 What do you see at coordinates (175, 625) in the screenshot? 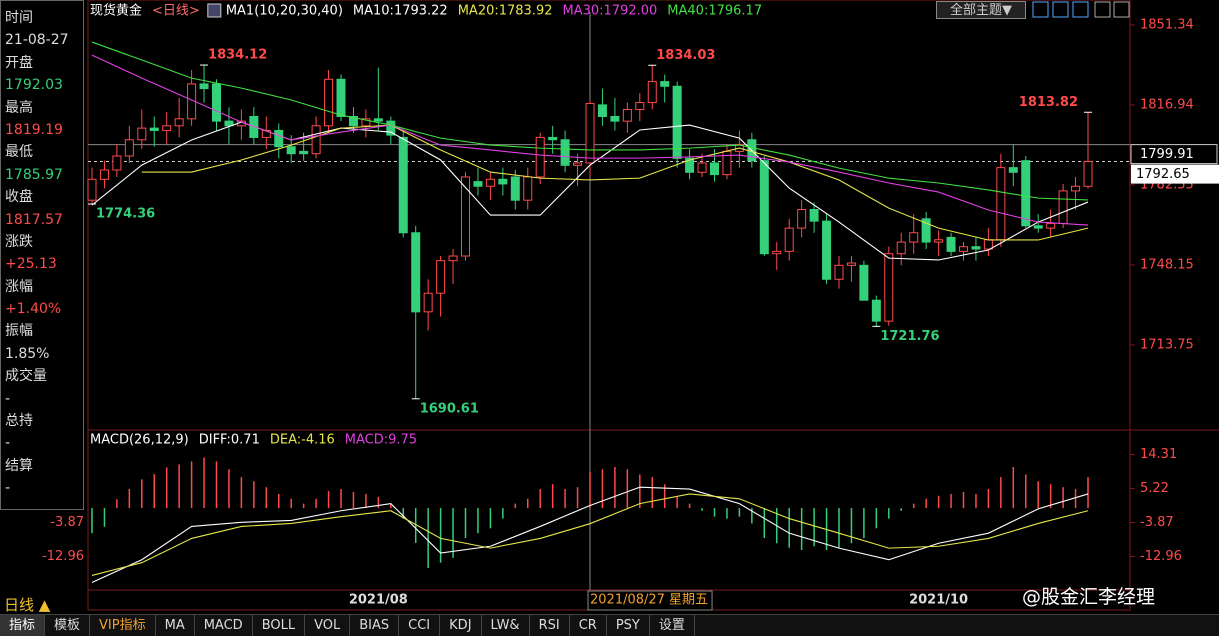
I see `tab: MA` at bounding box center [175, 625].